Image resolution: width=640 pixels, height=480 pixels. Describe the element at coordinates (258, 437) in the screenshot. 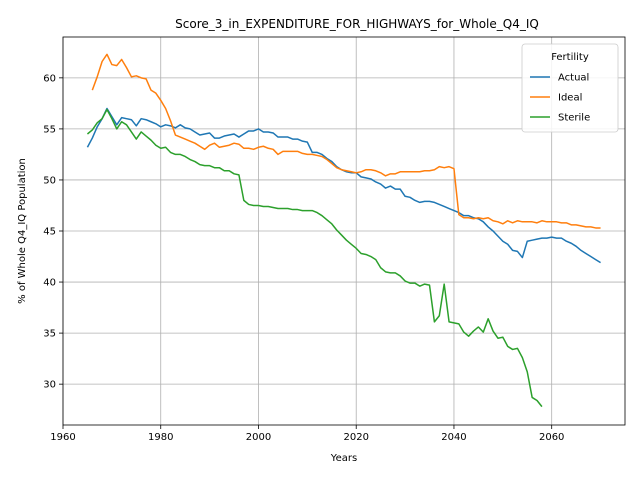

I see `x-tick-label: 2000` at that location.